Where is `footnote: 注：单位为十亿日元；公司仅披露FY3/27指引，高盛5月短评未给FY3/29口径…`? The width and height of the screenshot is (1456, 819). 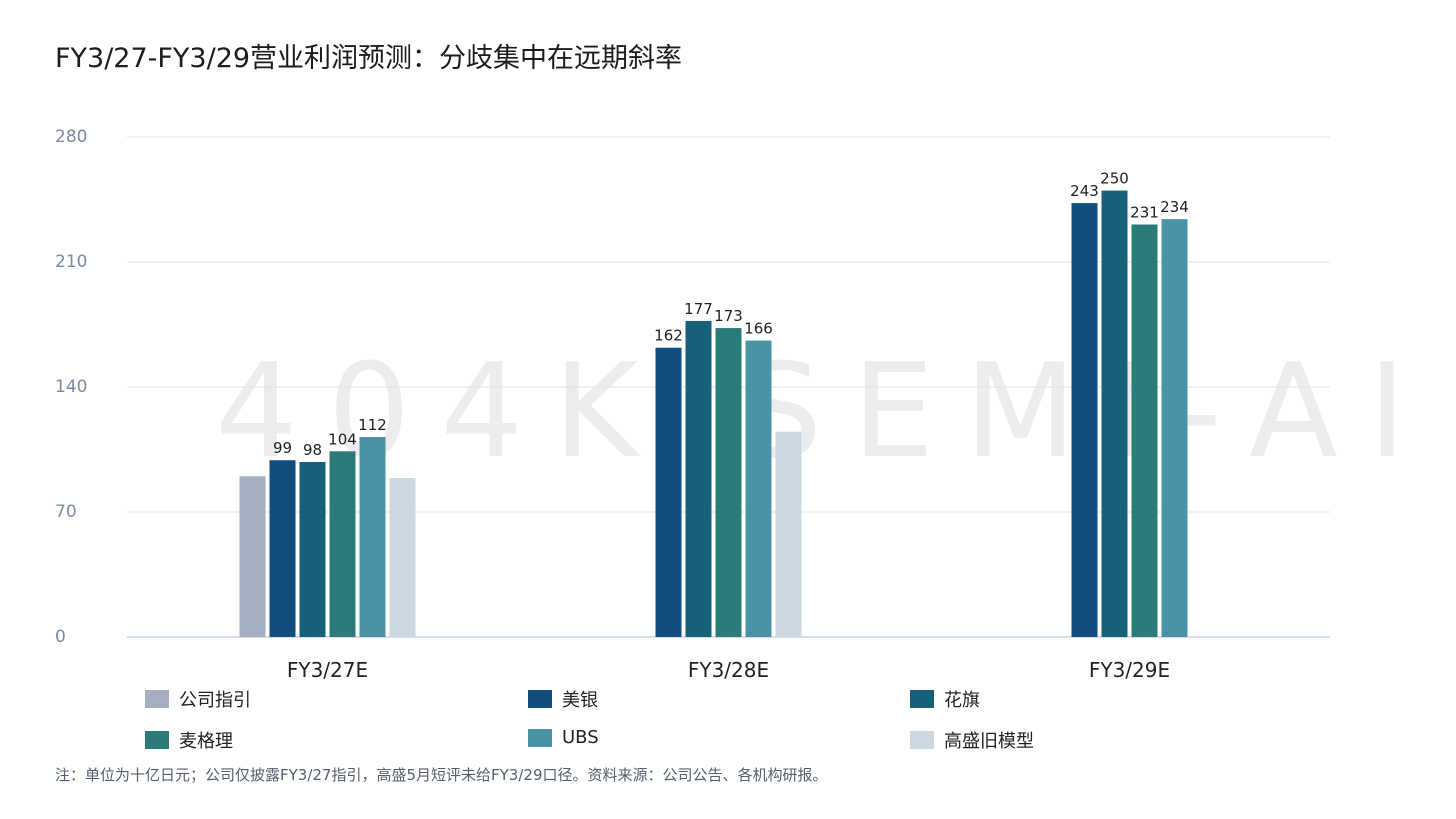
footnote: 注：单位为十亿日元；公司仅披露FY3/27指引，高盛5月短评未给FY3/29口径… is located at coordinates (441, 775).